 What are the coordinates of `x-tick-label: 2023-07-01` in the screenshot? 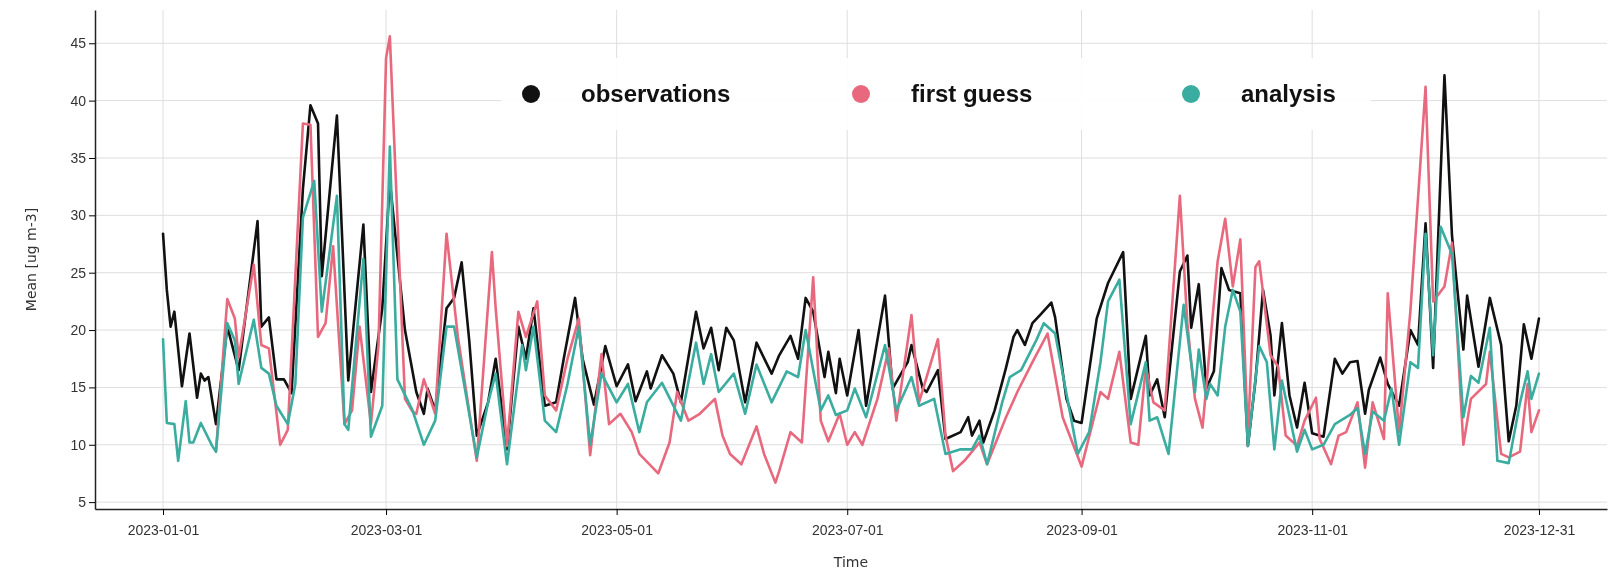 It's located at (847, 529).